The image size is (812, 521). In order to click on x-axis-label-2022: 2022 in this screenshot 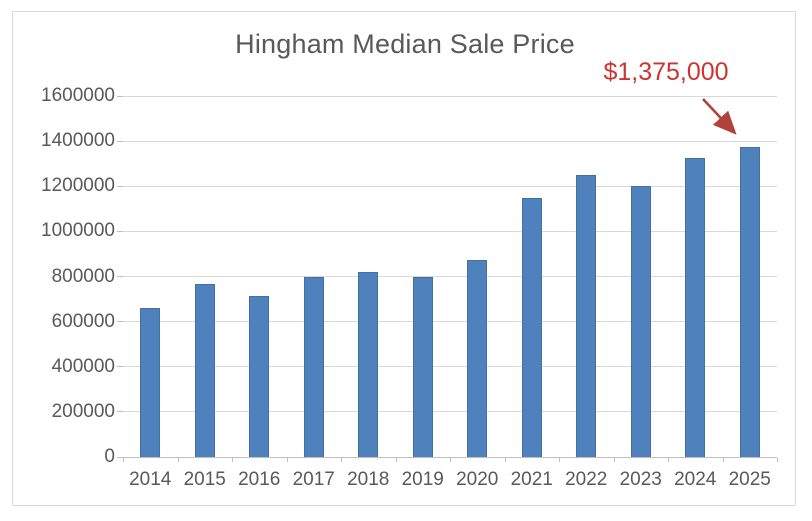, I will do `click(586, 479)`.